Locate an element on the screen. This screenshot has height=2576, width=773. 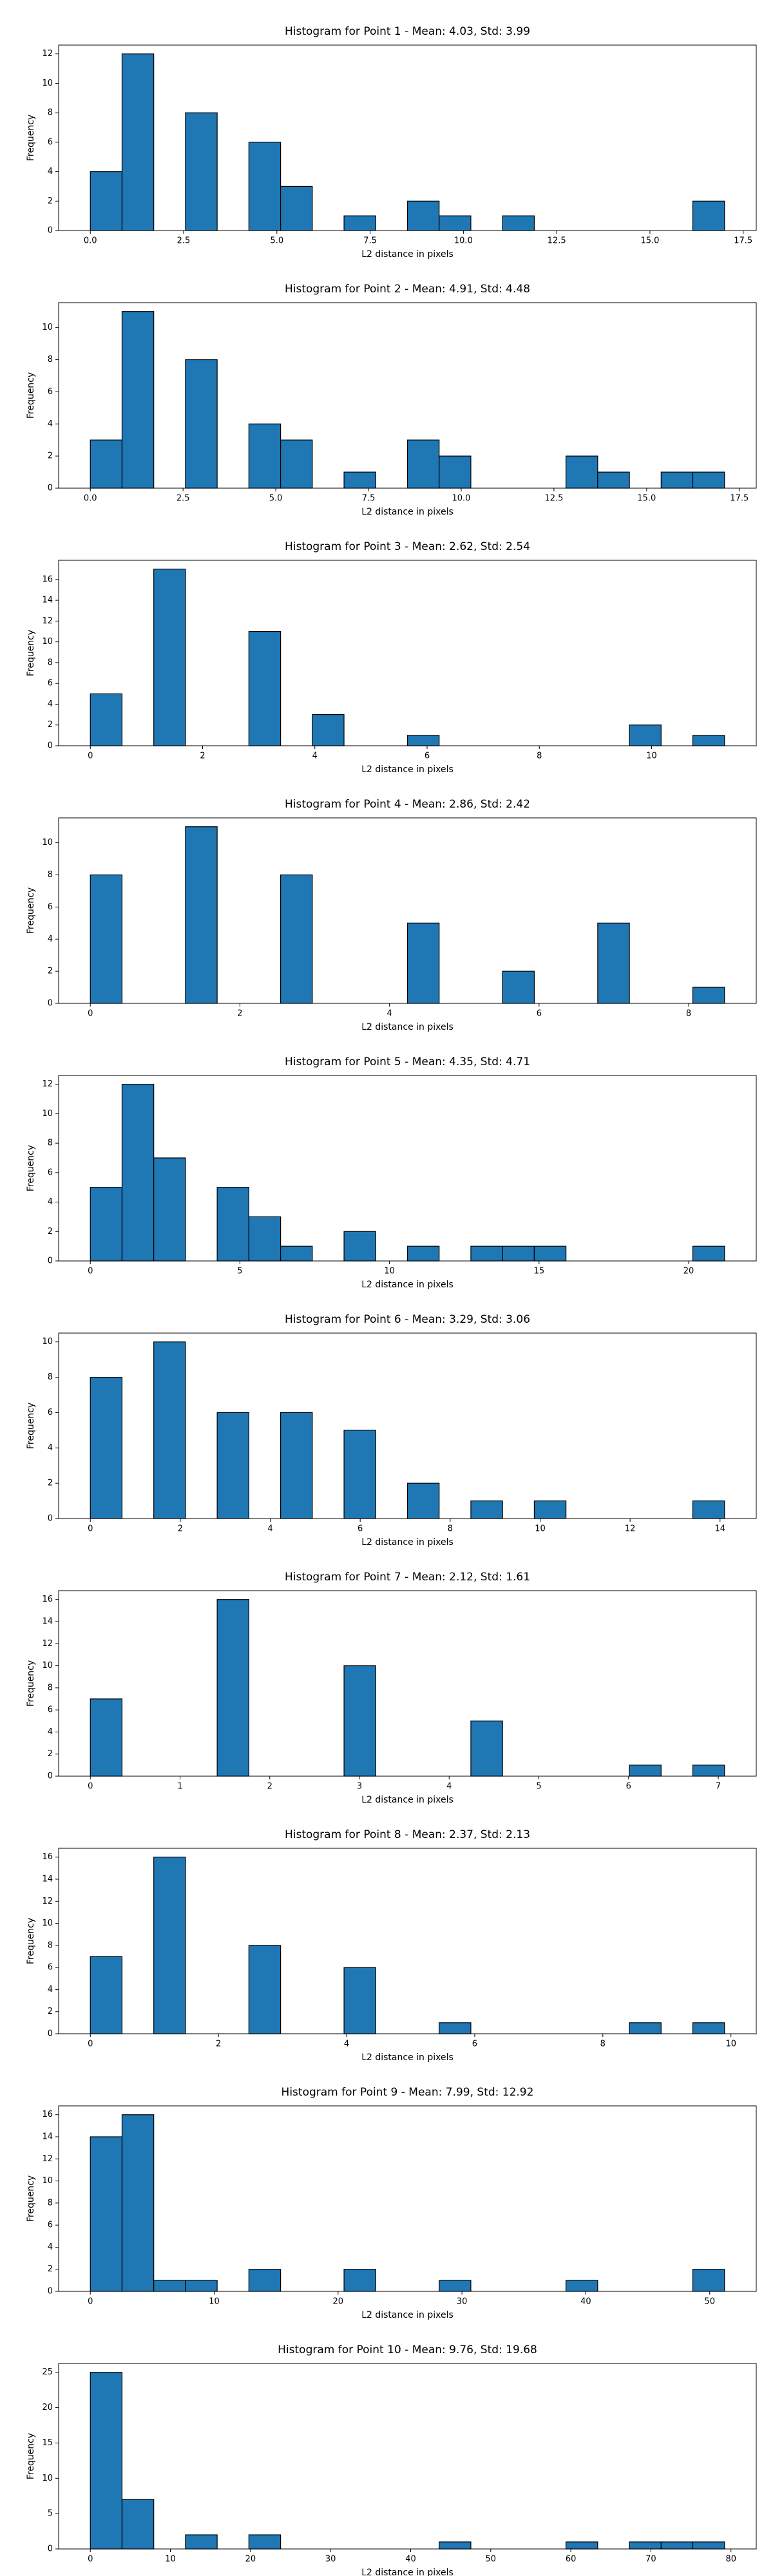
y-tick-label: 4 is located at coordinates (50, 1202).